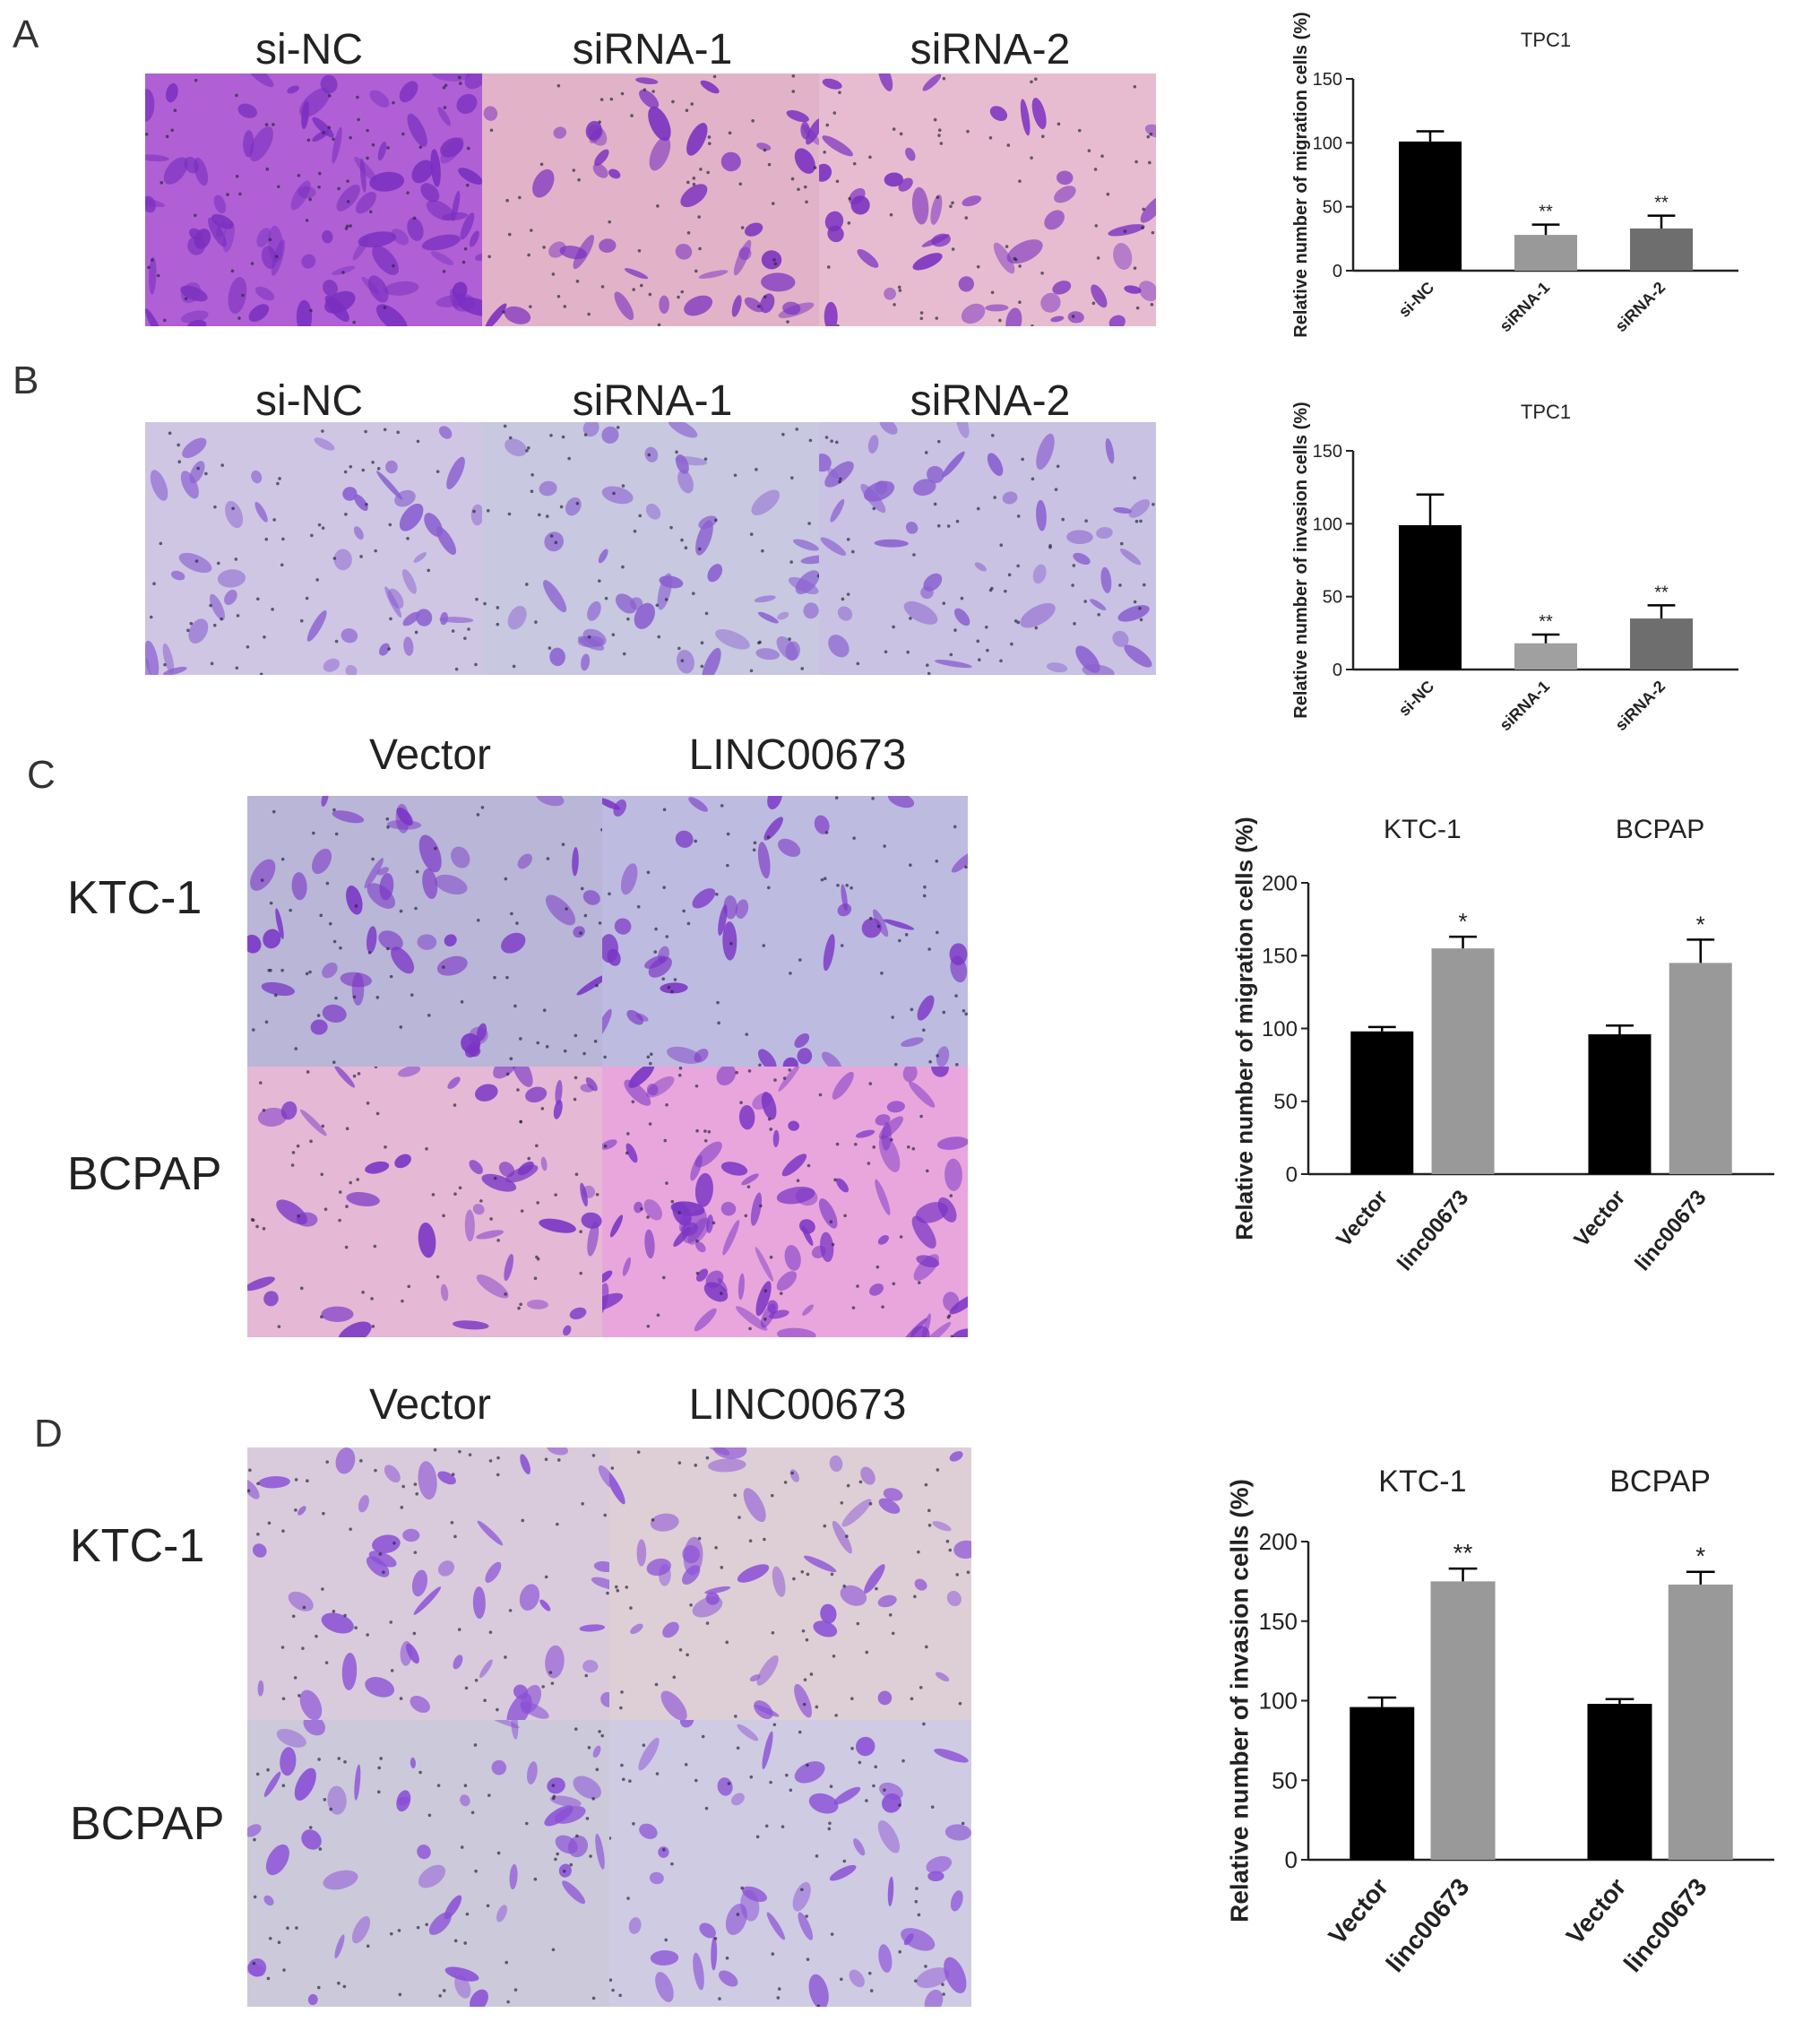 The width and height of the screenshot is (1820, 2022). I want to click on panel-letter-c: C, so click(41, 775).